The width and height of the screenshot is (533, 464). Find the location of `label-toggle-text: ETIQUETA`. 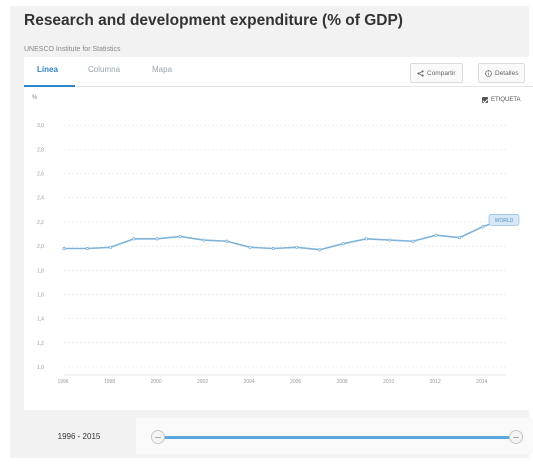

label-toggle-text: ETIQUETA is located at coordinates (506, 100).